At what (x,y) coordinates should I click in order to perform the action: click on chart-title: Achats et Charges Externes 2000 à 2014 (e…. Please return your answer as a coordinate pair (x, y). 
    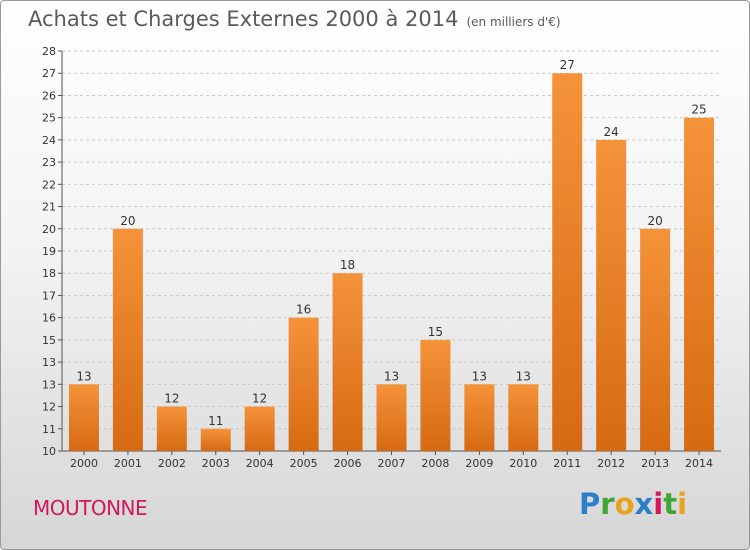
    Looking at the image, I should click on (294, 19).